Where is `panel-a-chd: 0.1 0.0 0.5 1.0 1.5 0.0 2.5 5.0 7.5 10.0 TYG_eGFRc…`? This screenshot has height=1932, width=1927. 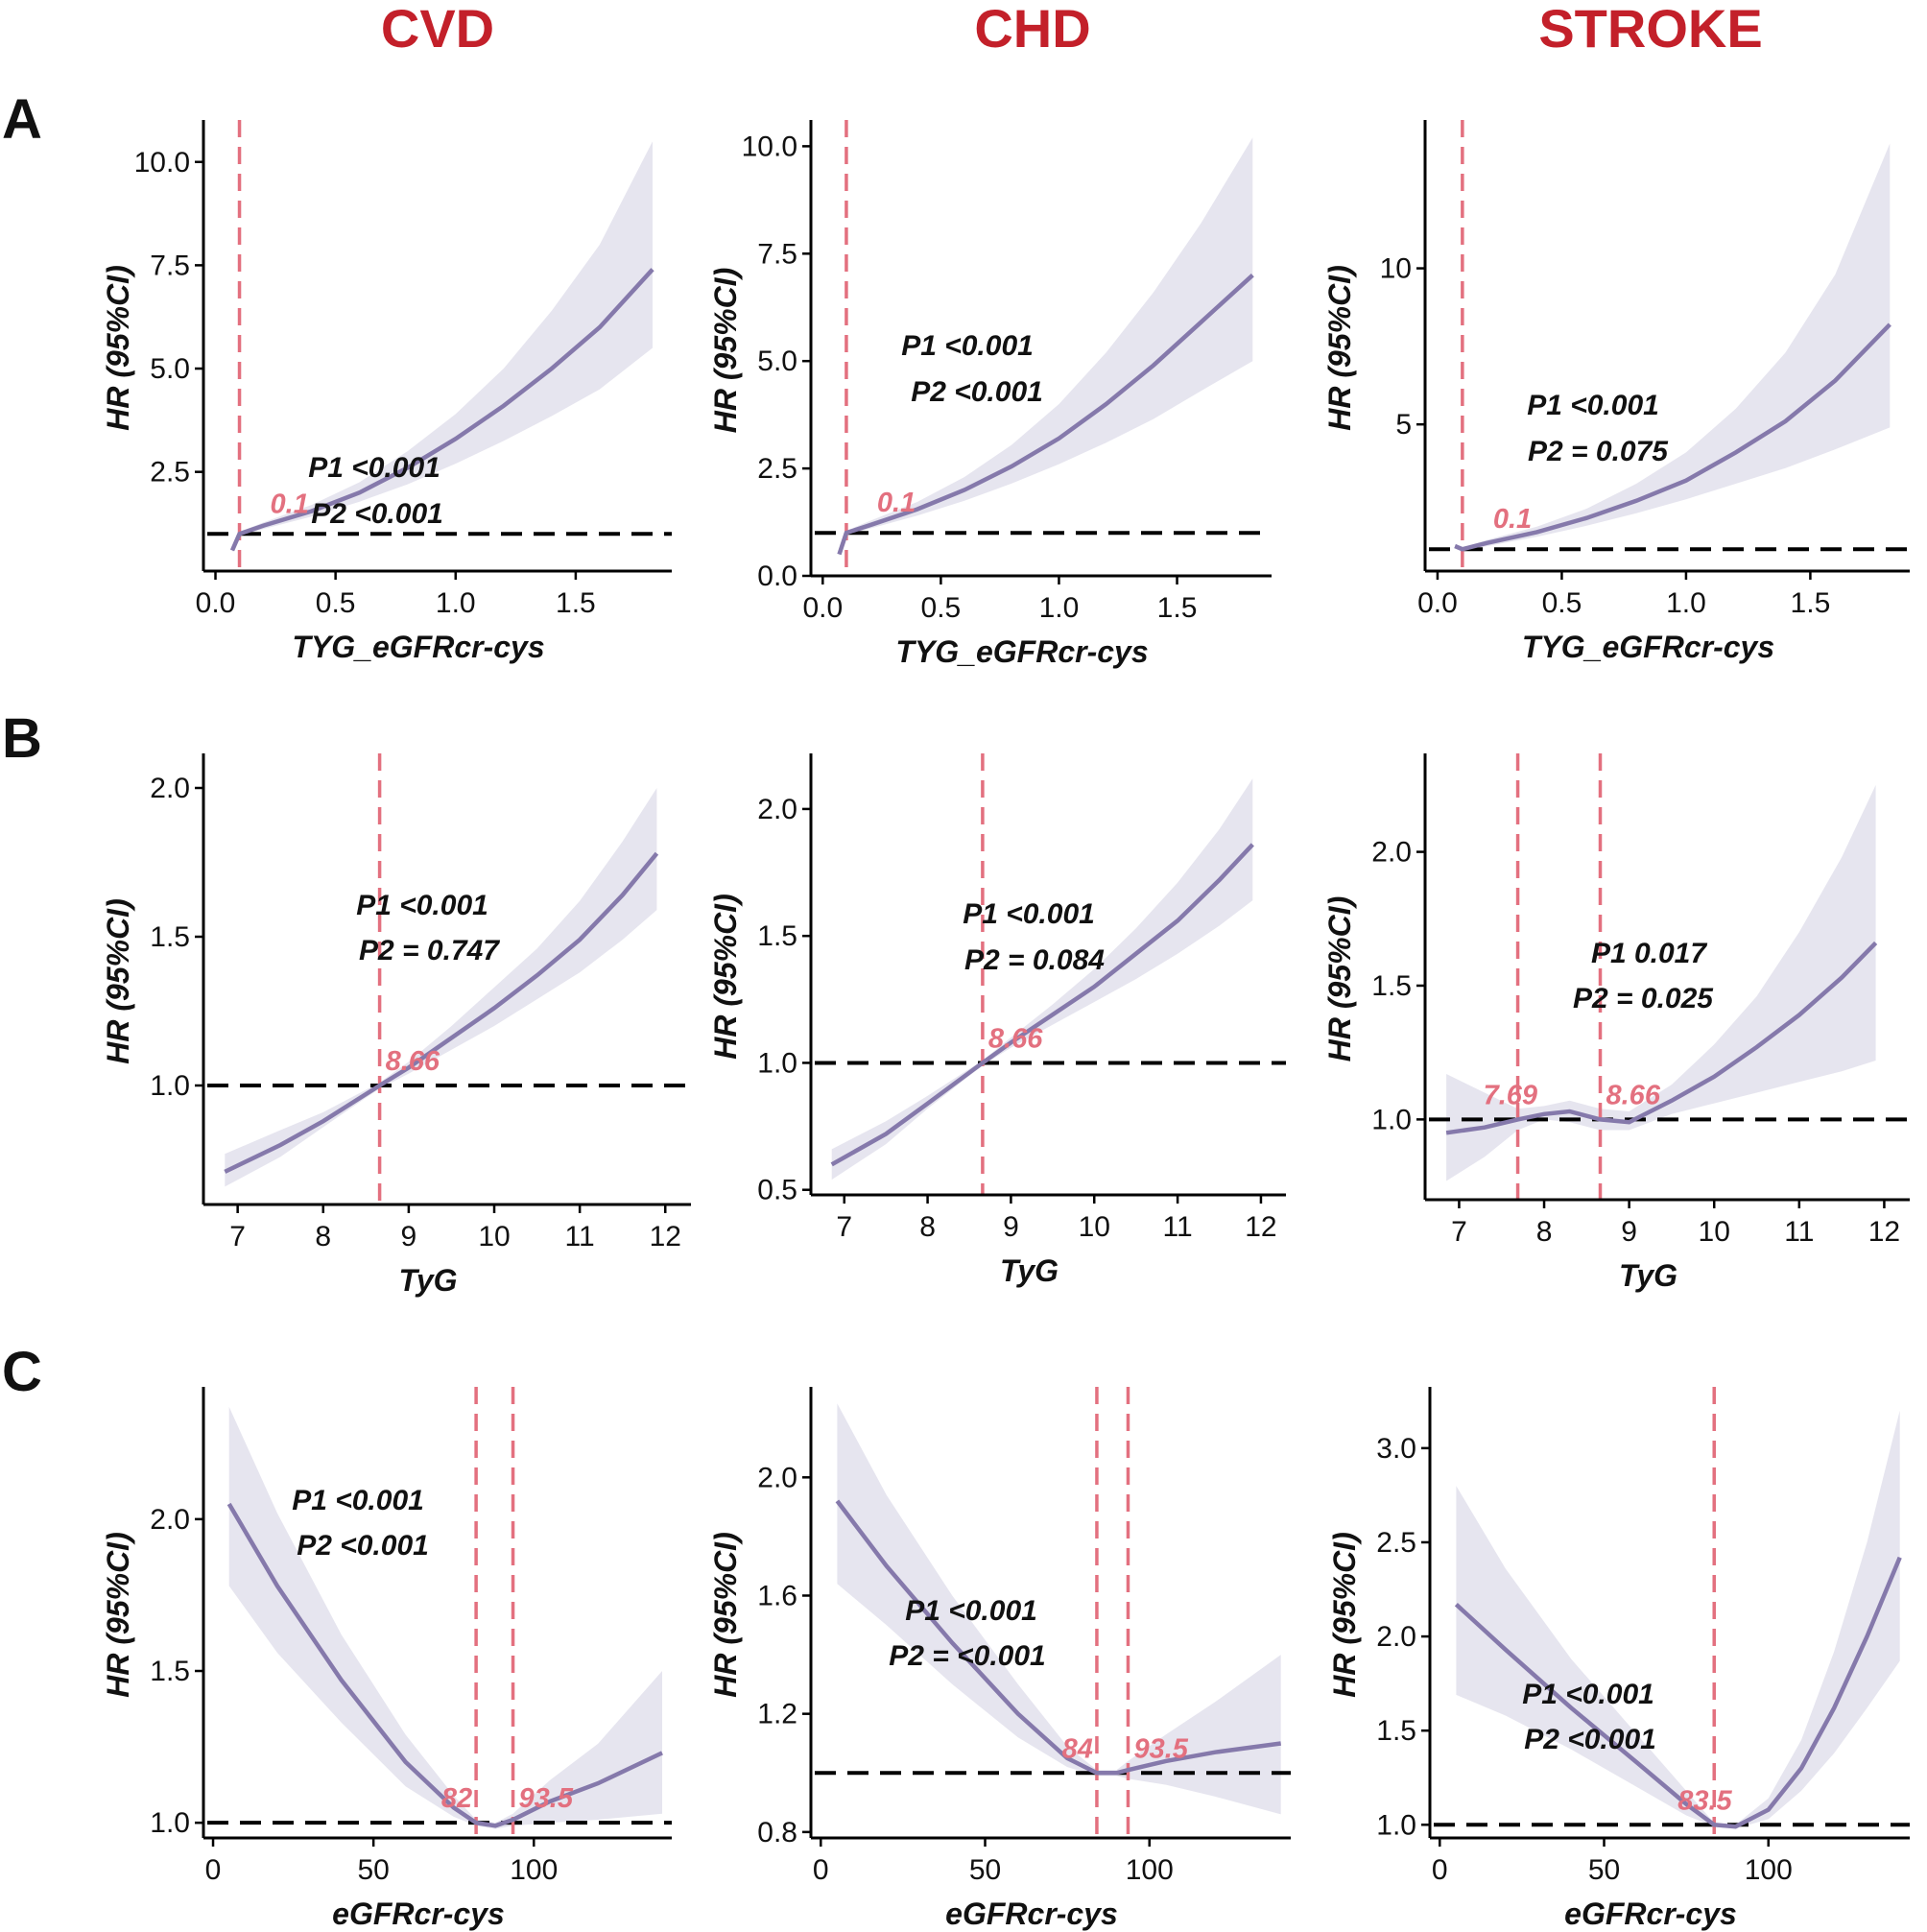
panel-a-chd: 0.1 0.0 0.5 1.0 1.5 0.0 2.5 5.0 7.5 10.0 TYG_eGFRc… is located at coordinates (990, 394).